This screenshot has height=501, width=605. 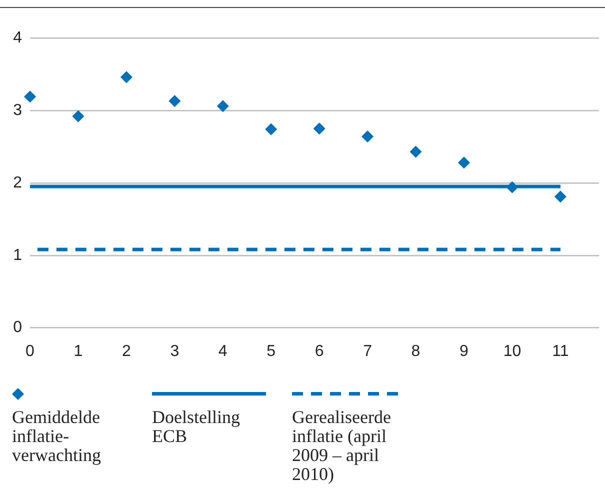 I want to click on legend-label: Doelstelling ECB, so click(x=196, y=426).